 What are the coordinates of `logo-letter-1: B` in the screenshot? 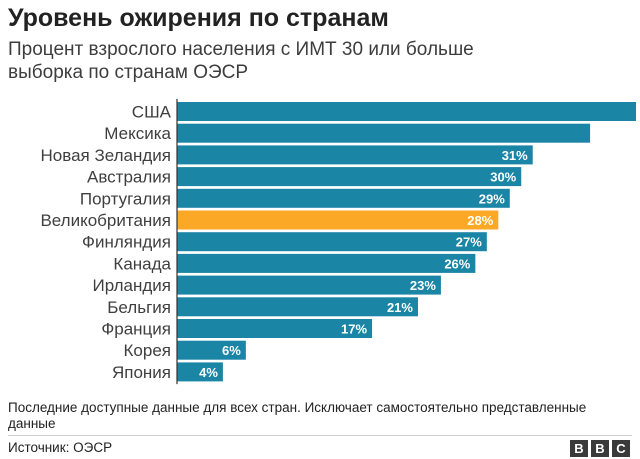 It's located at (579, 448).